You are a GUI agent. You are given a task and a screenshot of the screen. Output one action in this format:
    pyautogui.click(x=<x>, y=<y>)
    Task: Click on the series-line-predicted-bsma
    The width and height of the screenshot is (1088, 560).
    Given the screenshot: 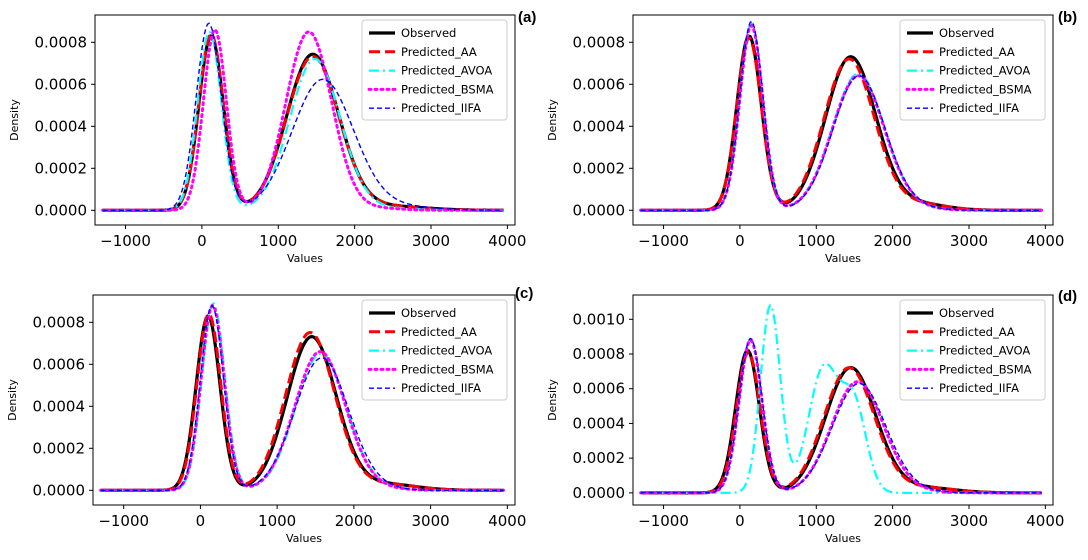 What is the action you would take?
    pyautogui.click(x=303, y=119)
    